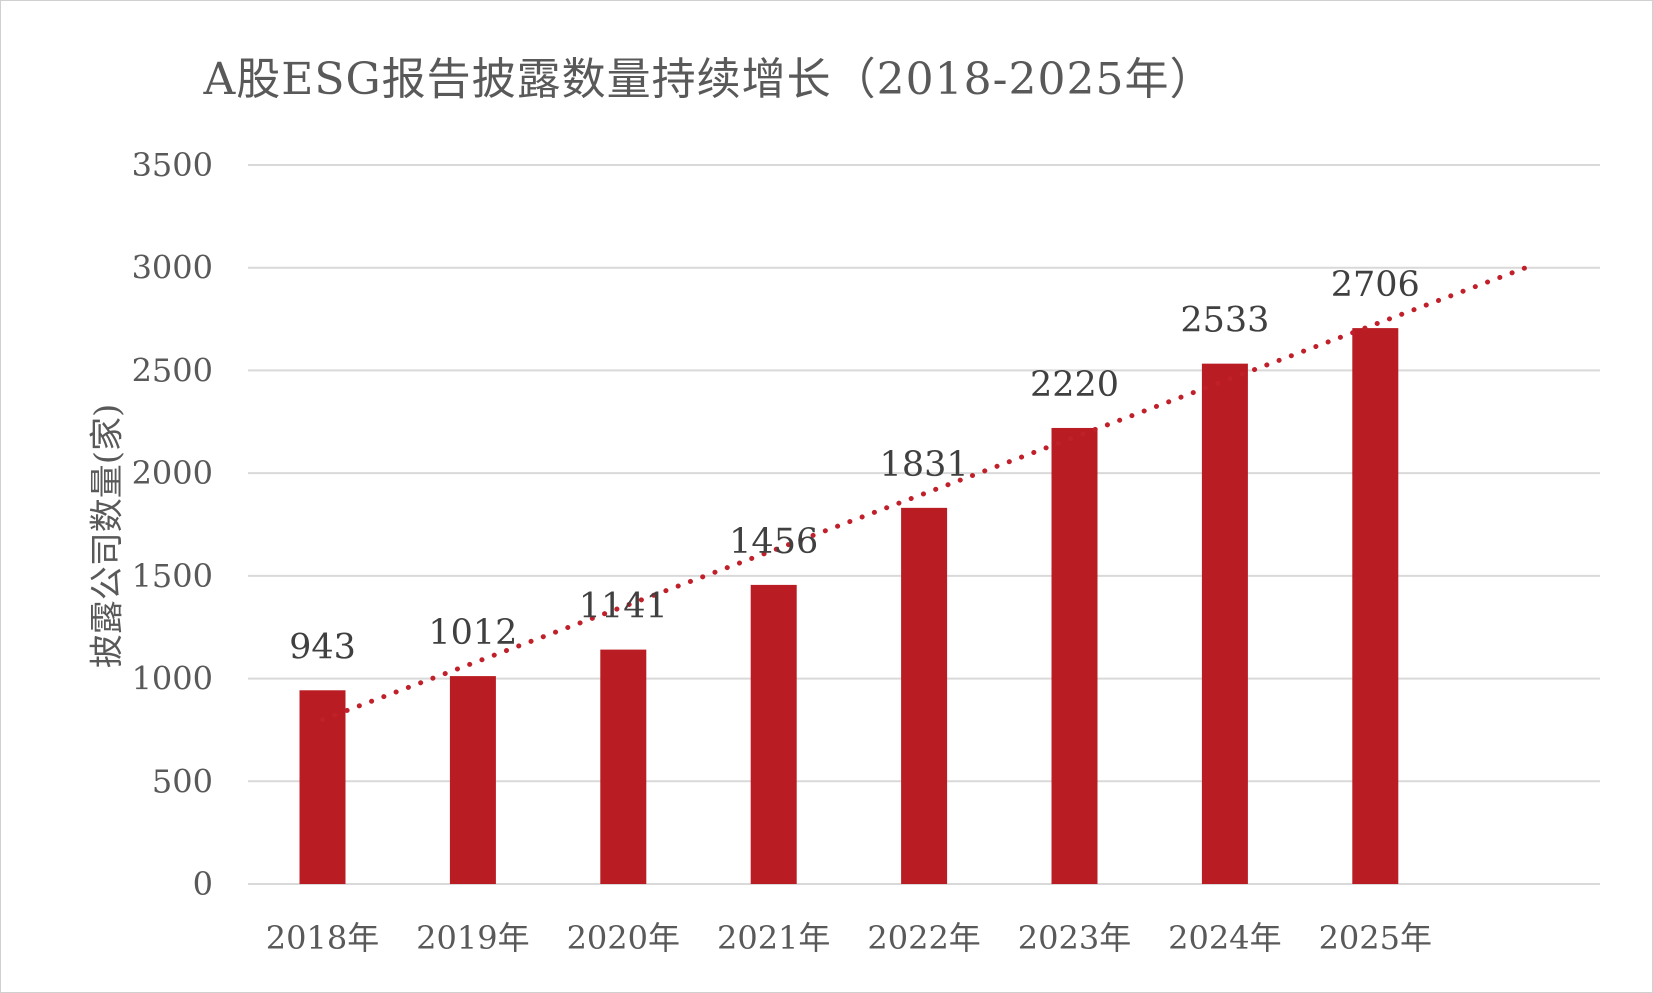  I want to click on x-tick-label: 2023年, so click(1074, 938).